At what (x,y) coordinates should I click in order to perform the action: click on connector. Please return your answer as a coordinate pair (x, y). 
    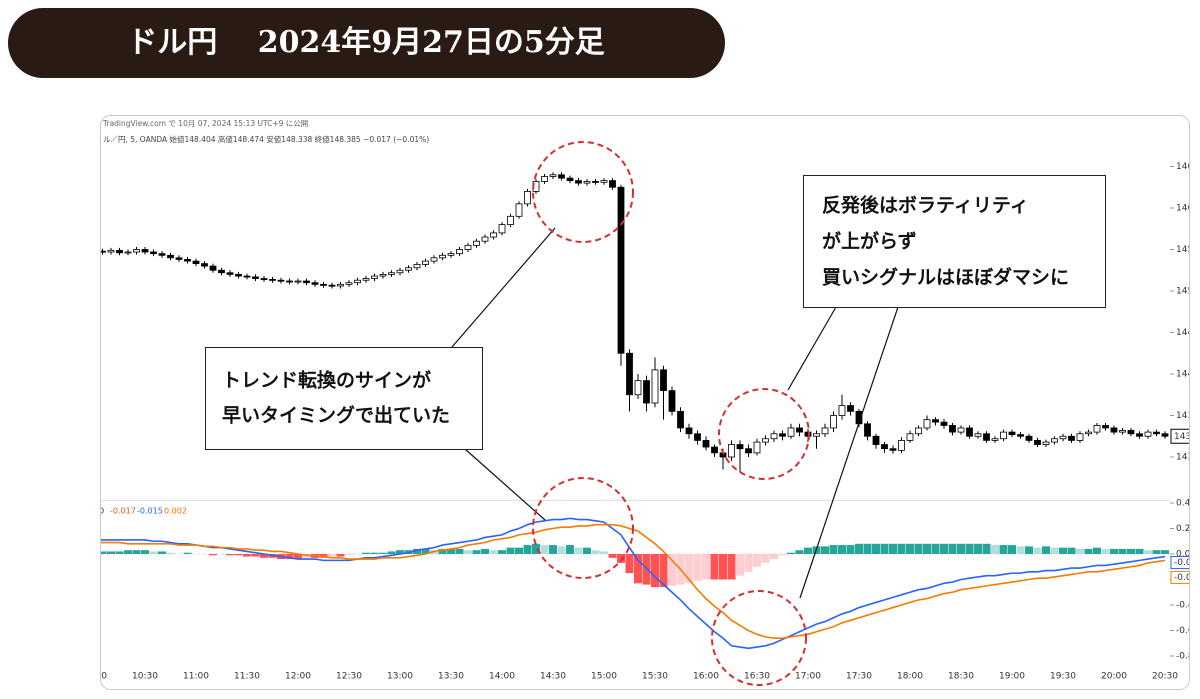
    Looking at the image, I should click on (505, 484).